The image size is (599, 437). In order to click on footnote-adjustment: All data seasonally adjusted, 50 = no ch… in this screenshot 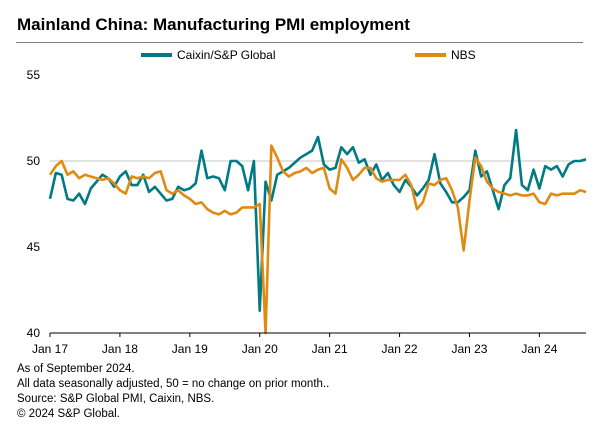, I will do `click(173, 384)`.